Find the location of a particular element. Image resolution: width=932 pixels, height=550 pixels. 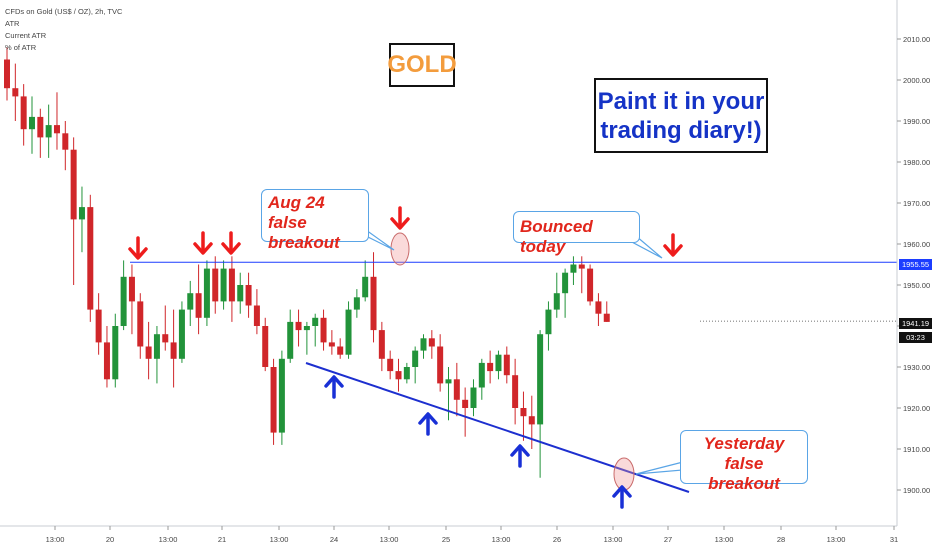

time-tick-label: 20 is located at coordinates (110, 539).